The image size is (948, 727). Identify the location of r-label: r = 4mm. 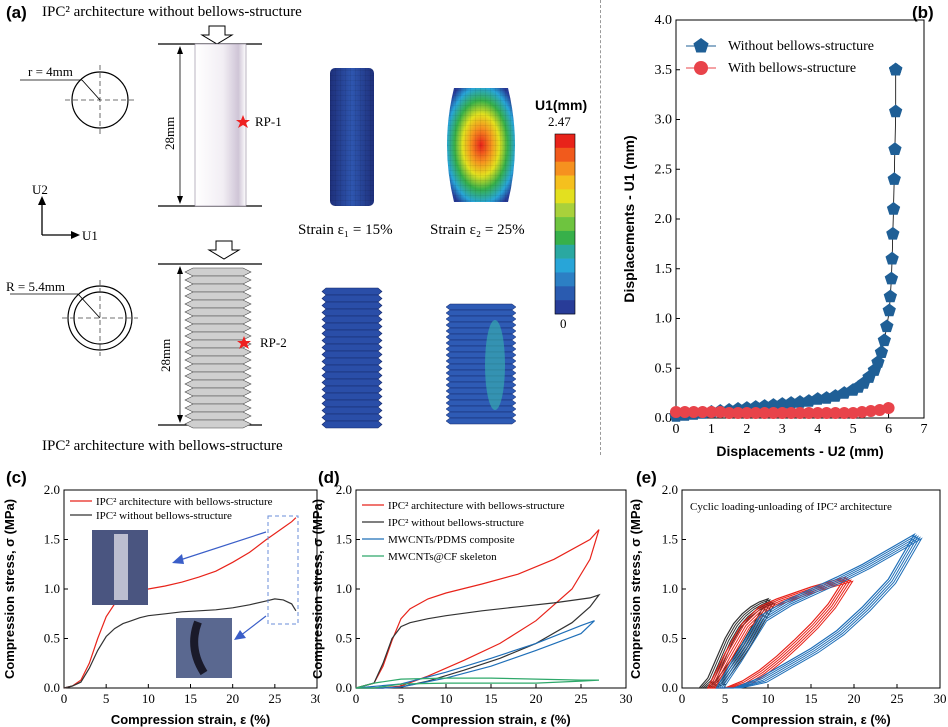
(50, 71).